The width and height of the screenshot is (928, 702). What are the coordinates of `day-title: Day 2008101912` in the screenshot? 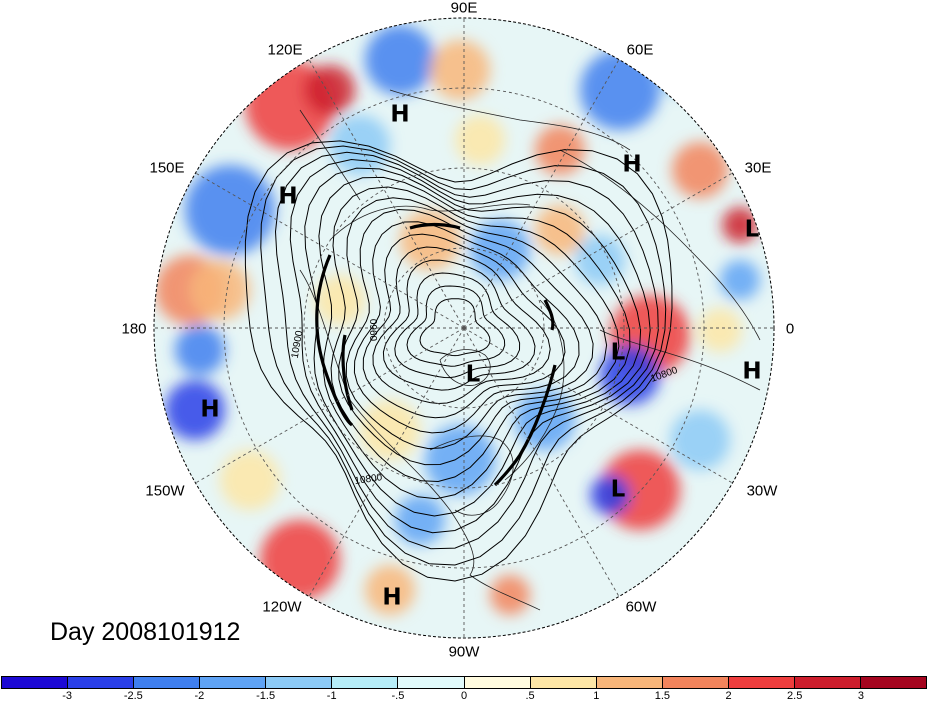 It's located at (145, 632).